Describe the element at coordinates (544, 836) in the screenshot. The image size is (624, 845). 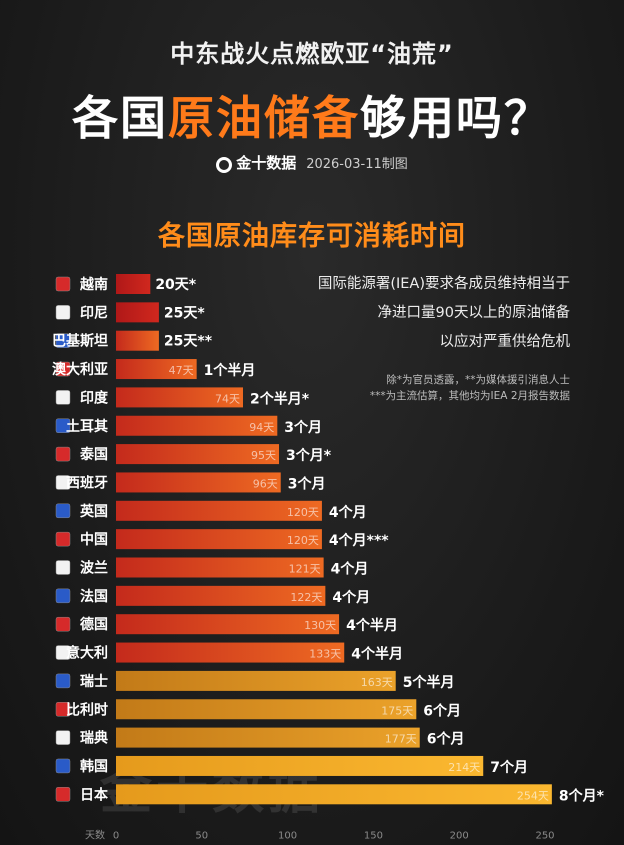
I see `x-tick-label: 250` at that location.